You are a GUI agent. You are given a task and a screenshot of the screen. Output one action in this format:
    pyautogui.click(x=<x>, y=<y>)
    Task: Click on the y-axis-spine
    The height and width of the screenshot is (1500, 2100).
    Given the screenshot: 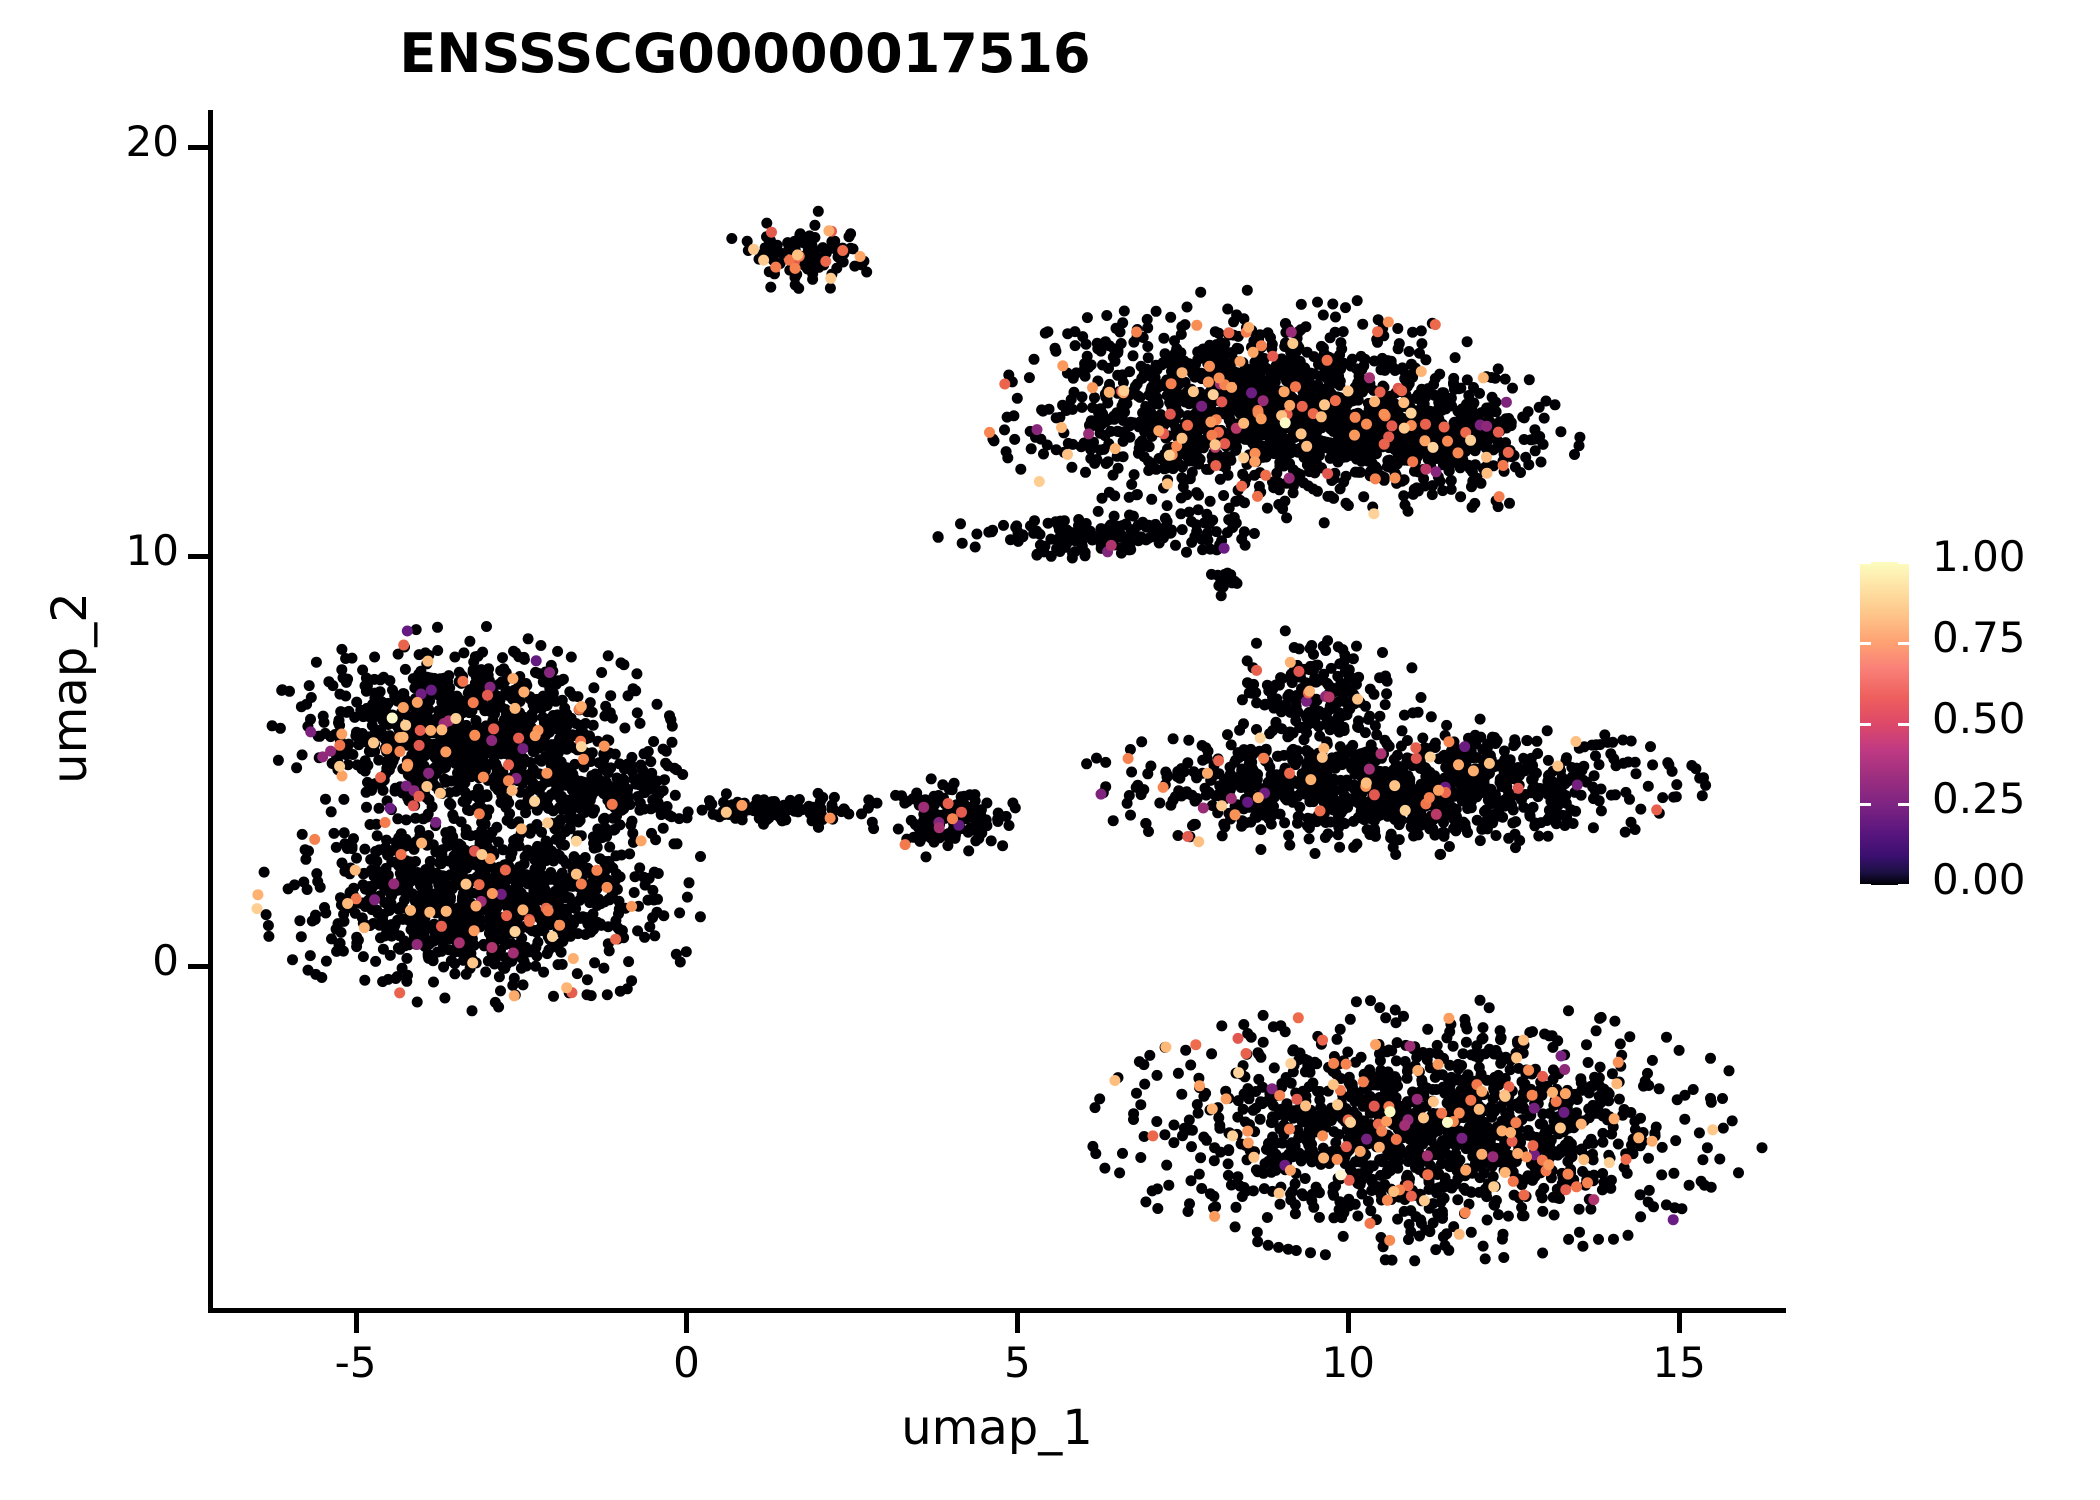 What is the action you would take?
    pyautogui.click(x=210, y=711)
    